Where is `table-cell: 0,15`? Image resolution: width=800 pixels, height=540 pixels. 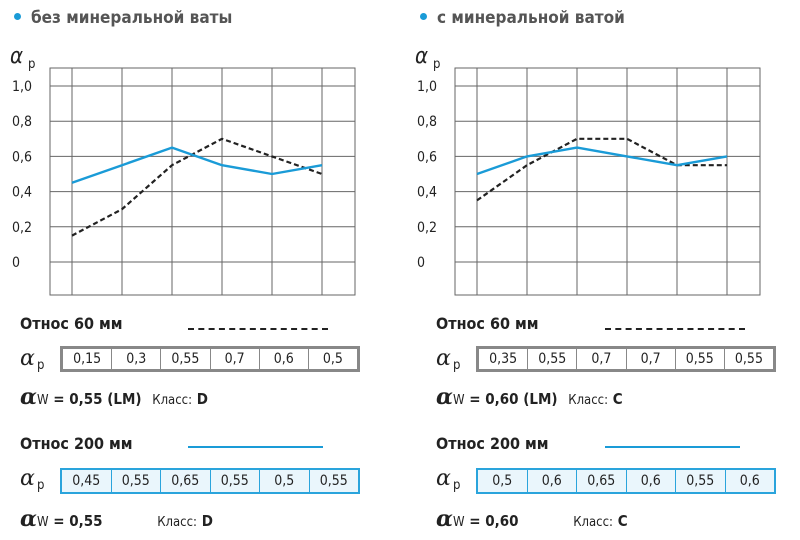
table-cell: 0,15 is located at coordinates (87, 359).